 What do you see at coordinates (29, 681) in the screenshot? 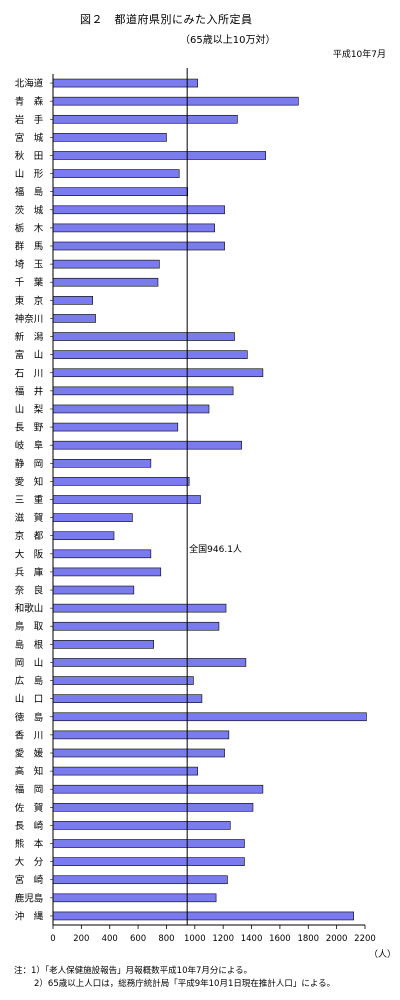
I see `category-label: 広 島` at bounding box center [29, 681].